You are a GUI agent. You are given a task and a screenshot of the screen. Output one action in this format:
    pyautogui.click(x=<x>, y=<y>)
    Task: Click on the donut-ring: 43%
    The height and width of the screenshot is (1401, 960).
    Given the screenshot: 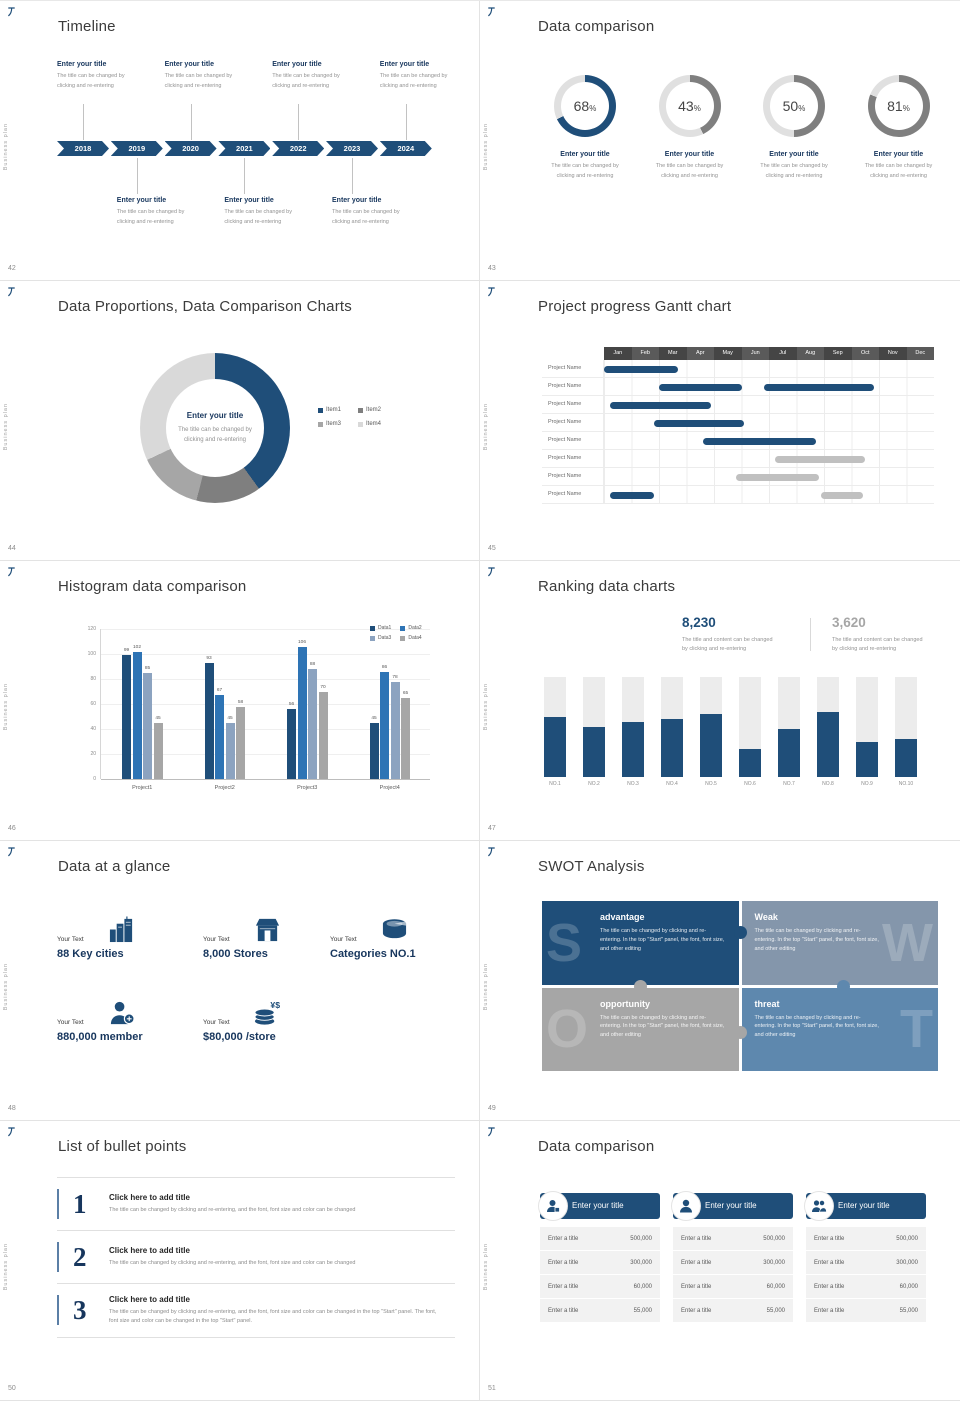 What is the action you would take?
    pyautogui.click(x=689, y=106)
    